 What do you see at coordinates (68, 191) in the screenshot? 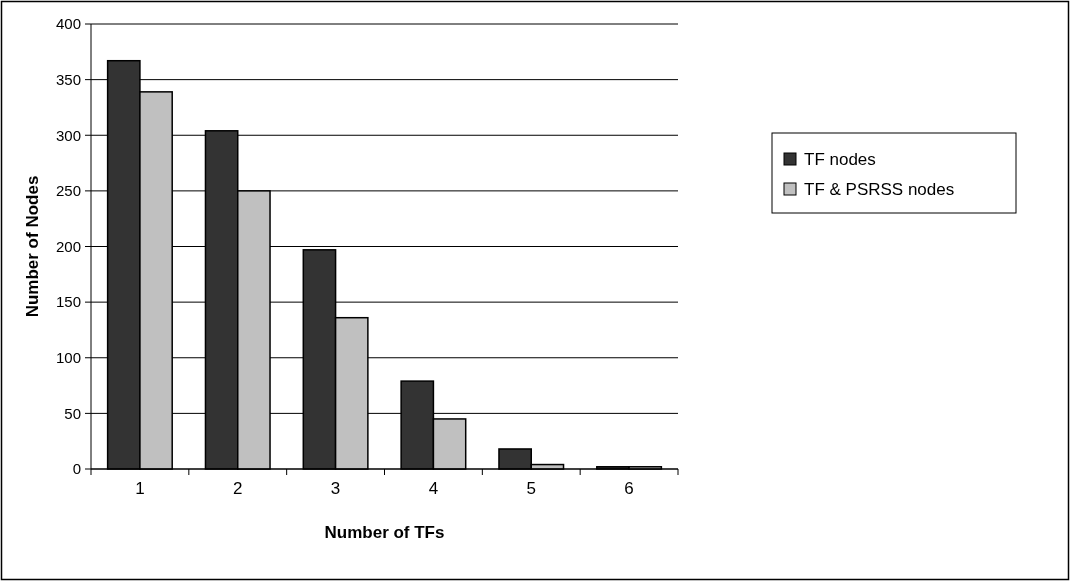
I see `y-tick-label: 250` at bounding box center [68, 191].